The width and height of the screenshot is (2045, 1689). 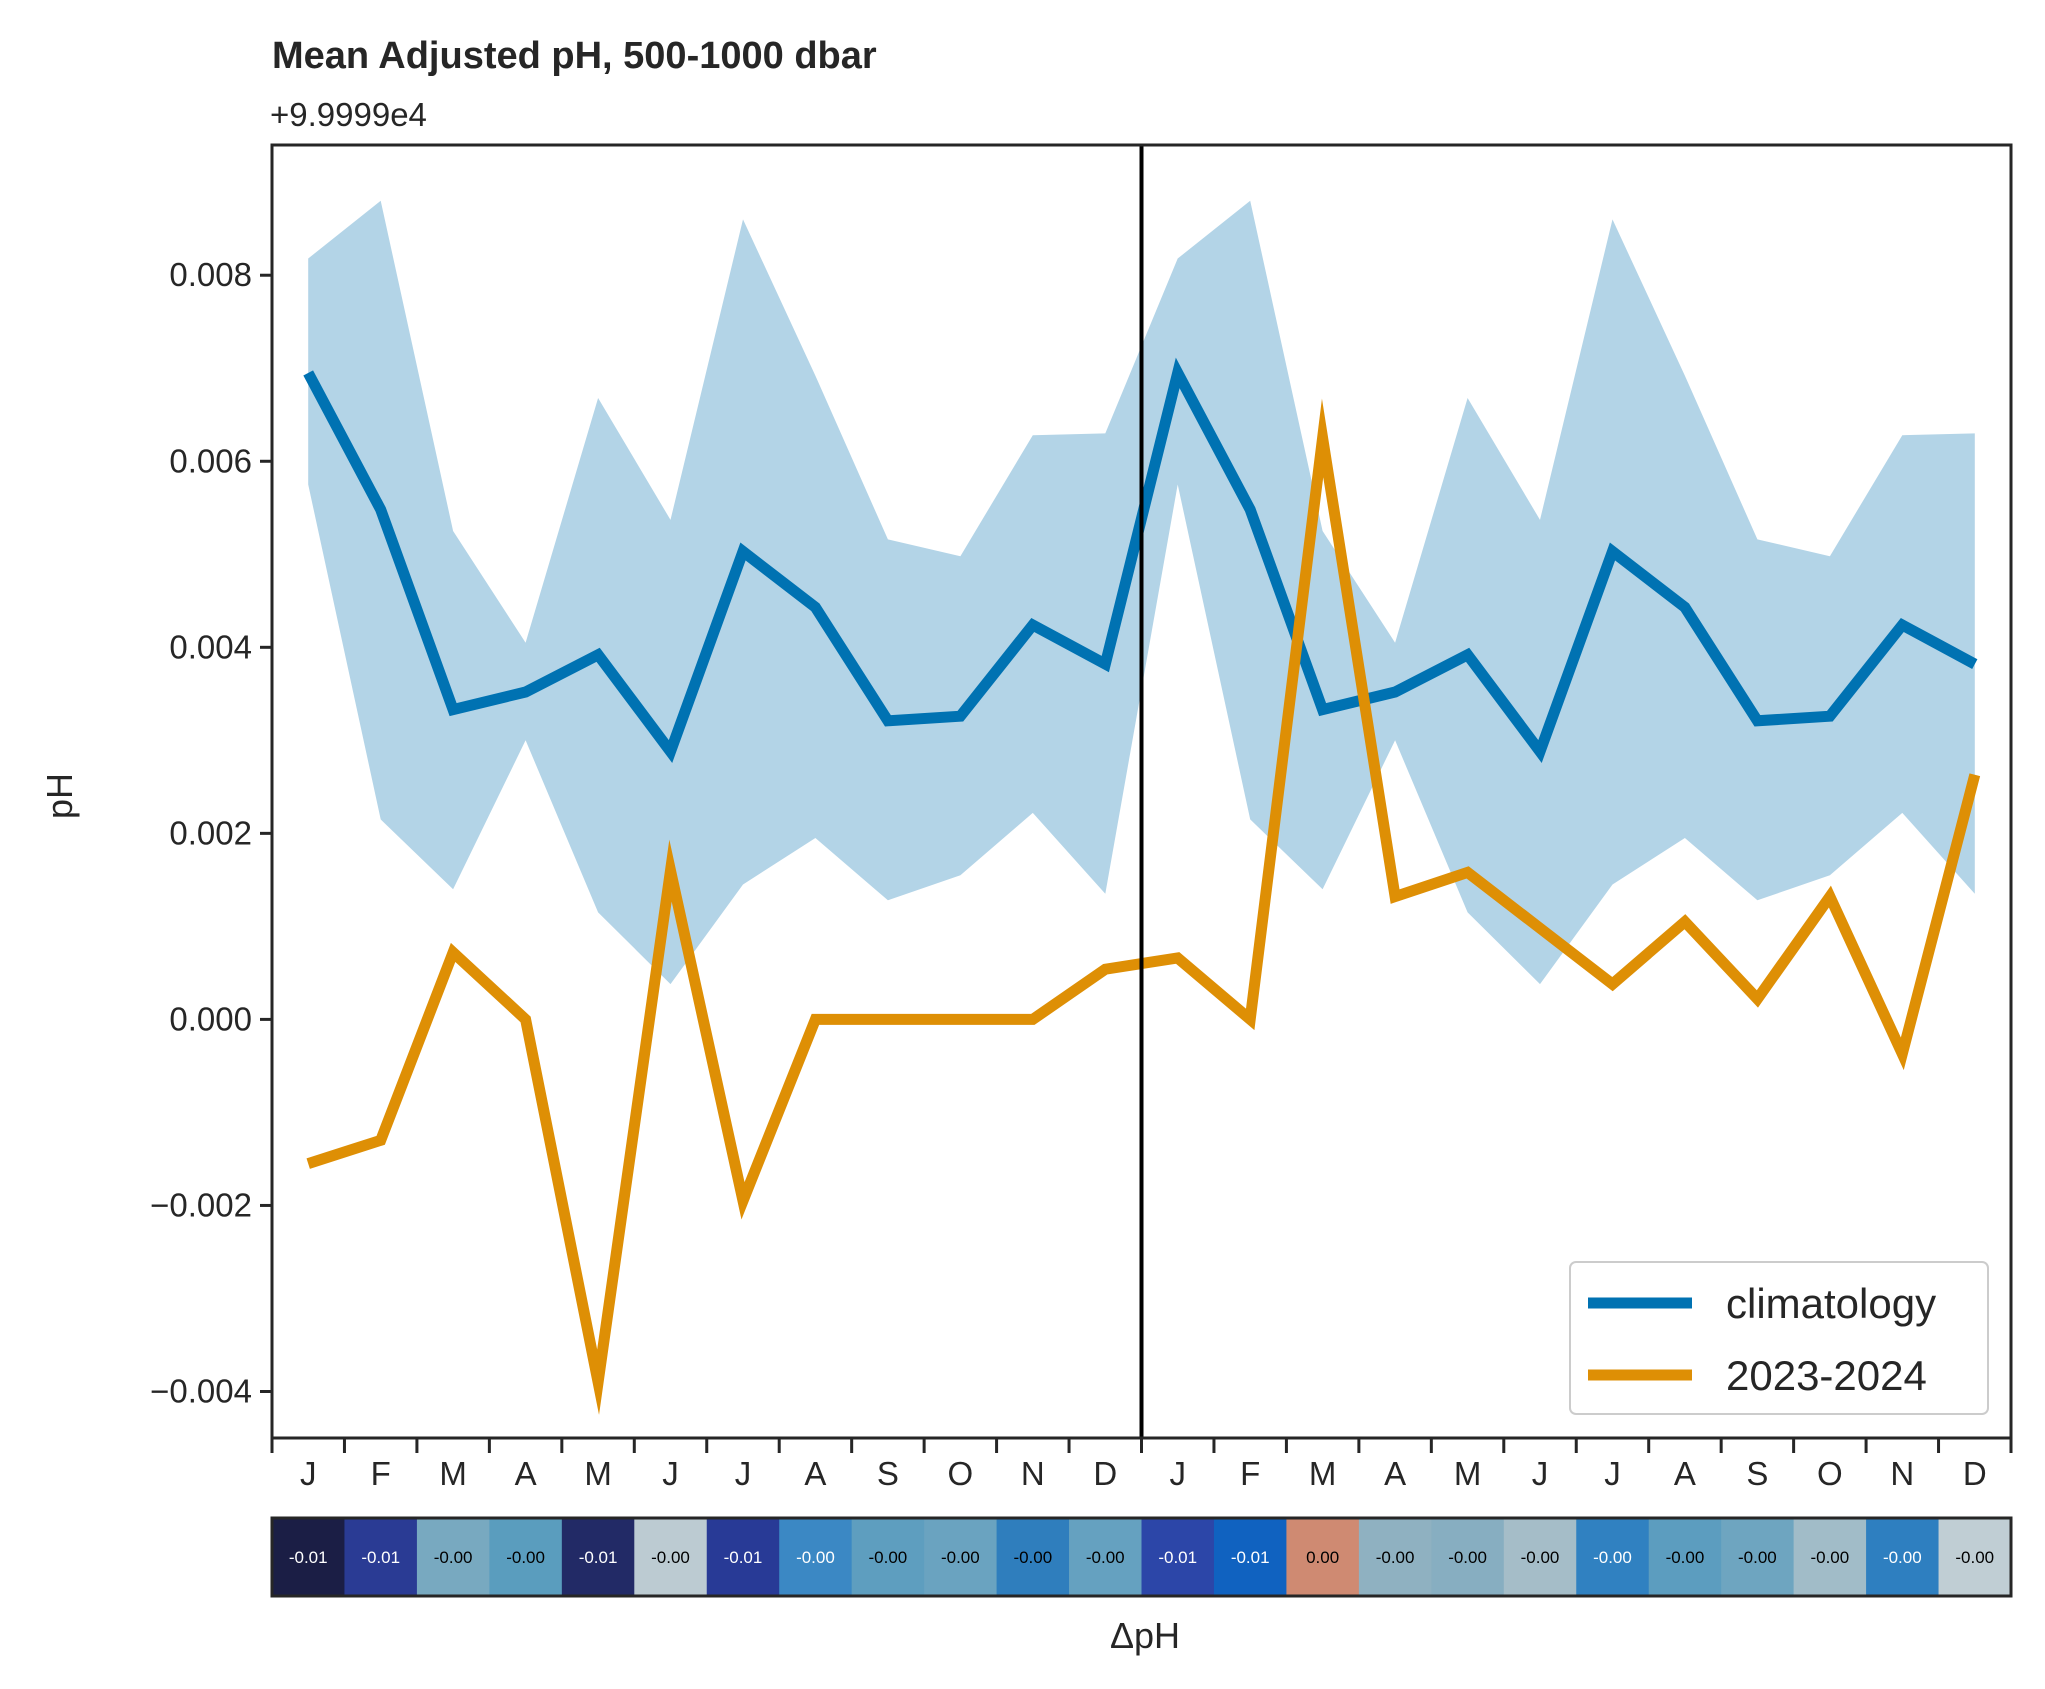 I want to click on legend: climatology 2023-2024, so click(x=1779, y=1338).